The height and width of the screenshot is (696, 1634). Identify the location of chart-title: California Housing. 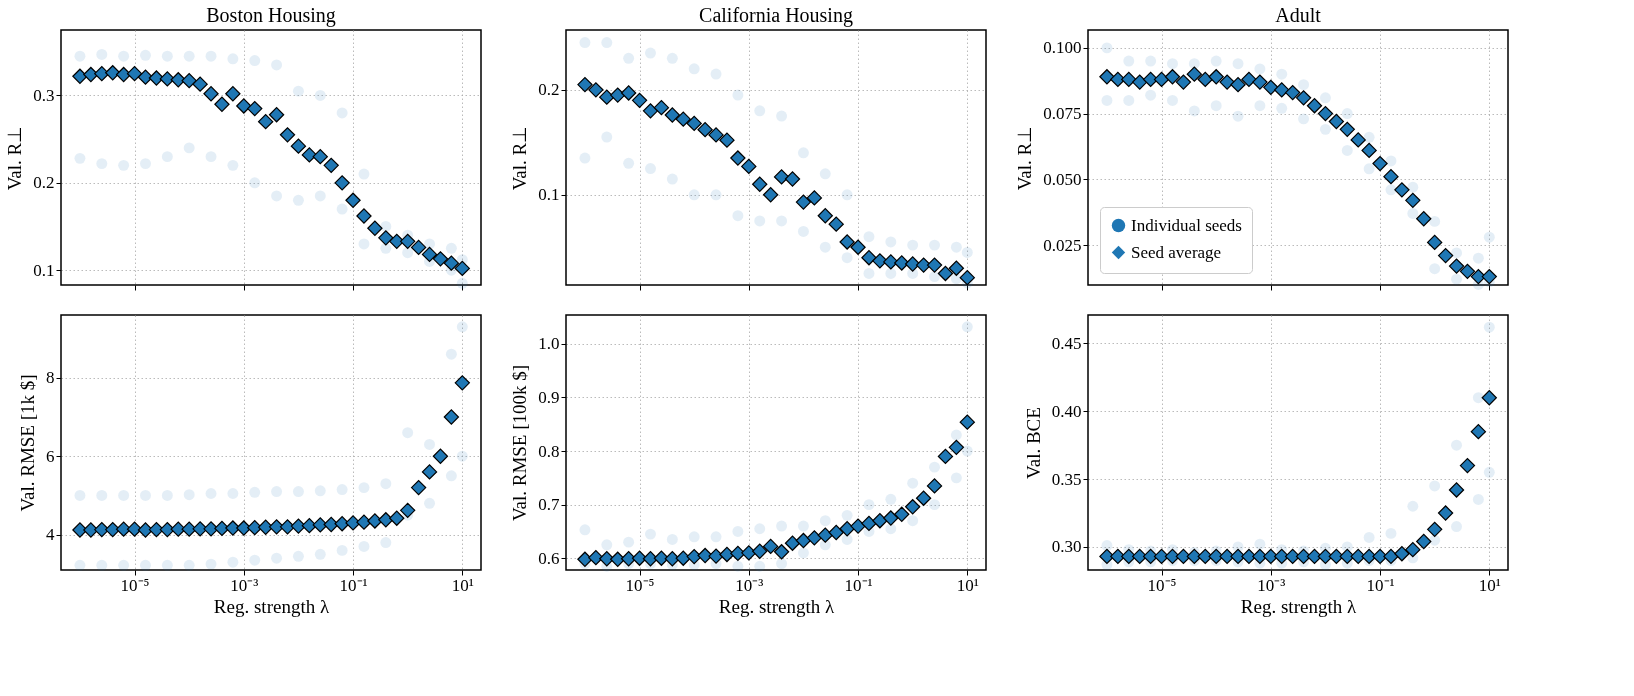
(776, 15).